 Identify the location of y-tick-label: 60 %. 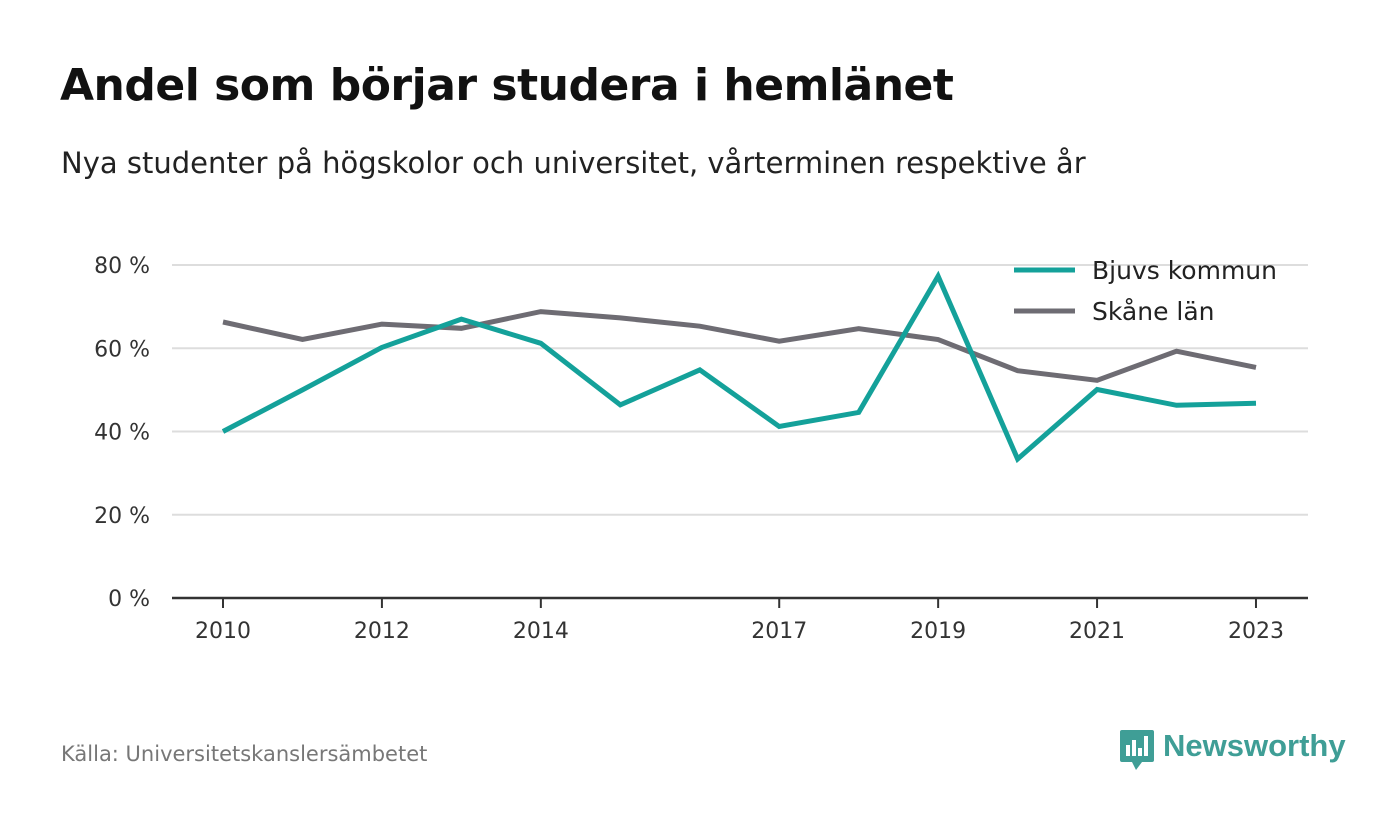
(122, 349).